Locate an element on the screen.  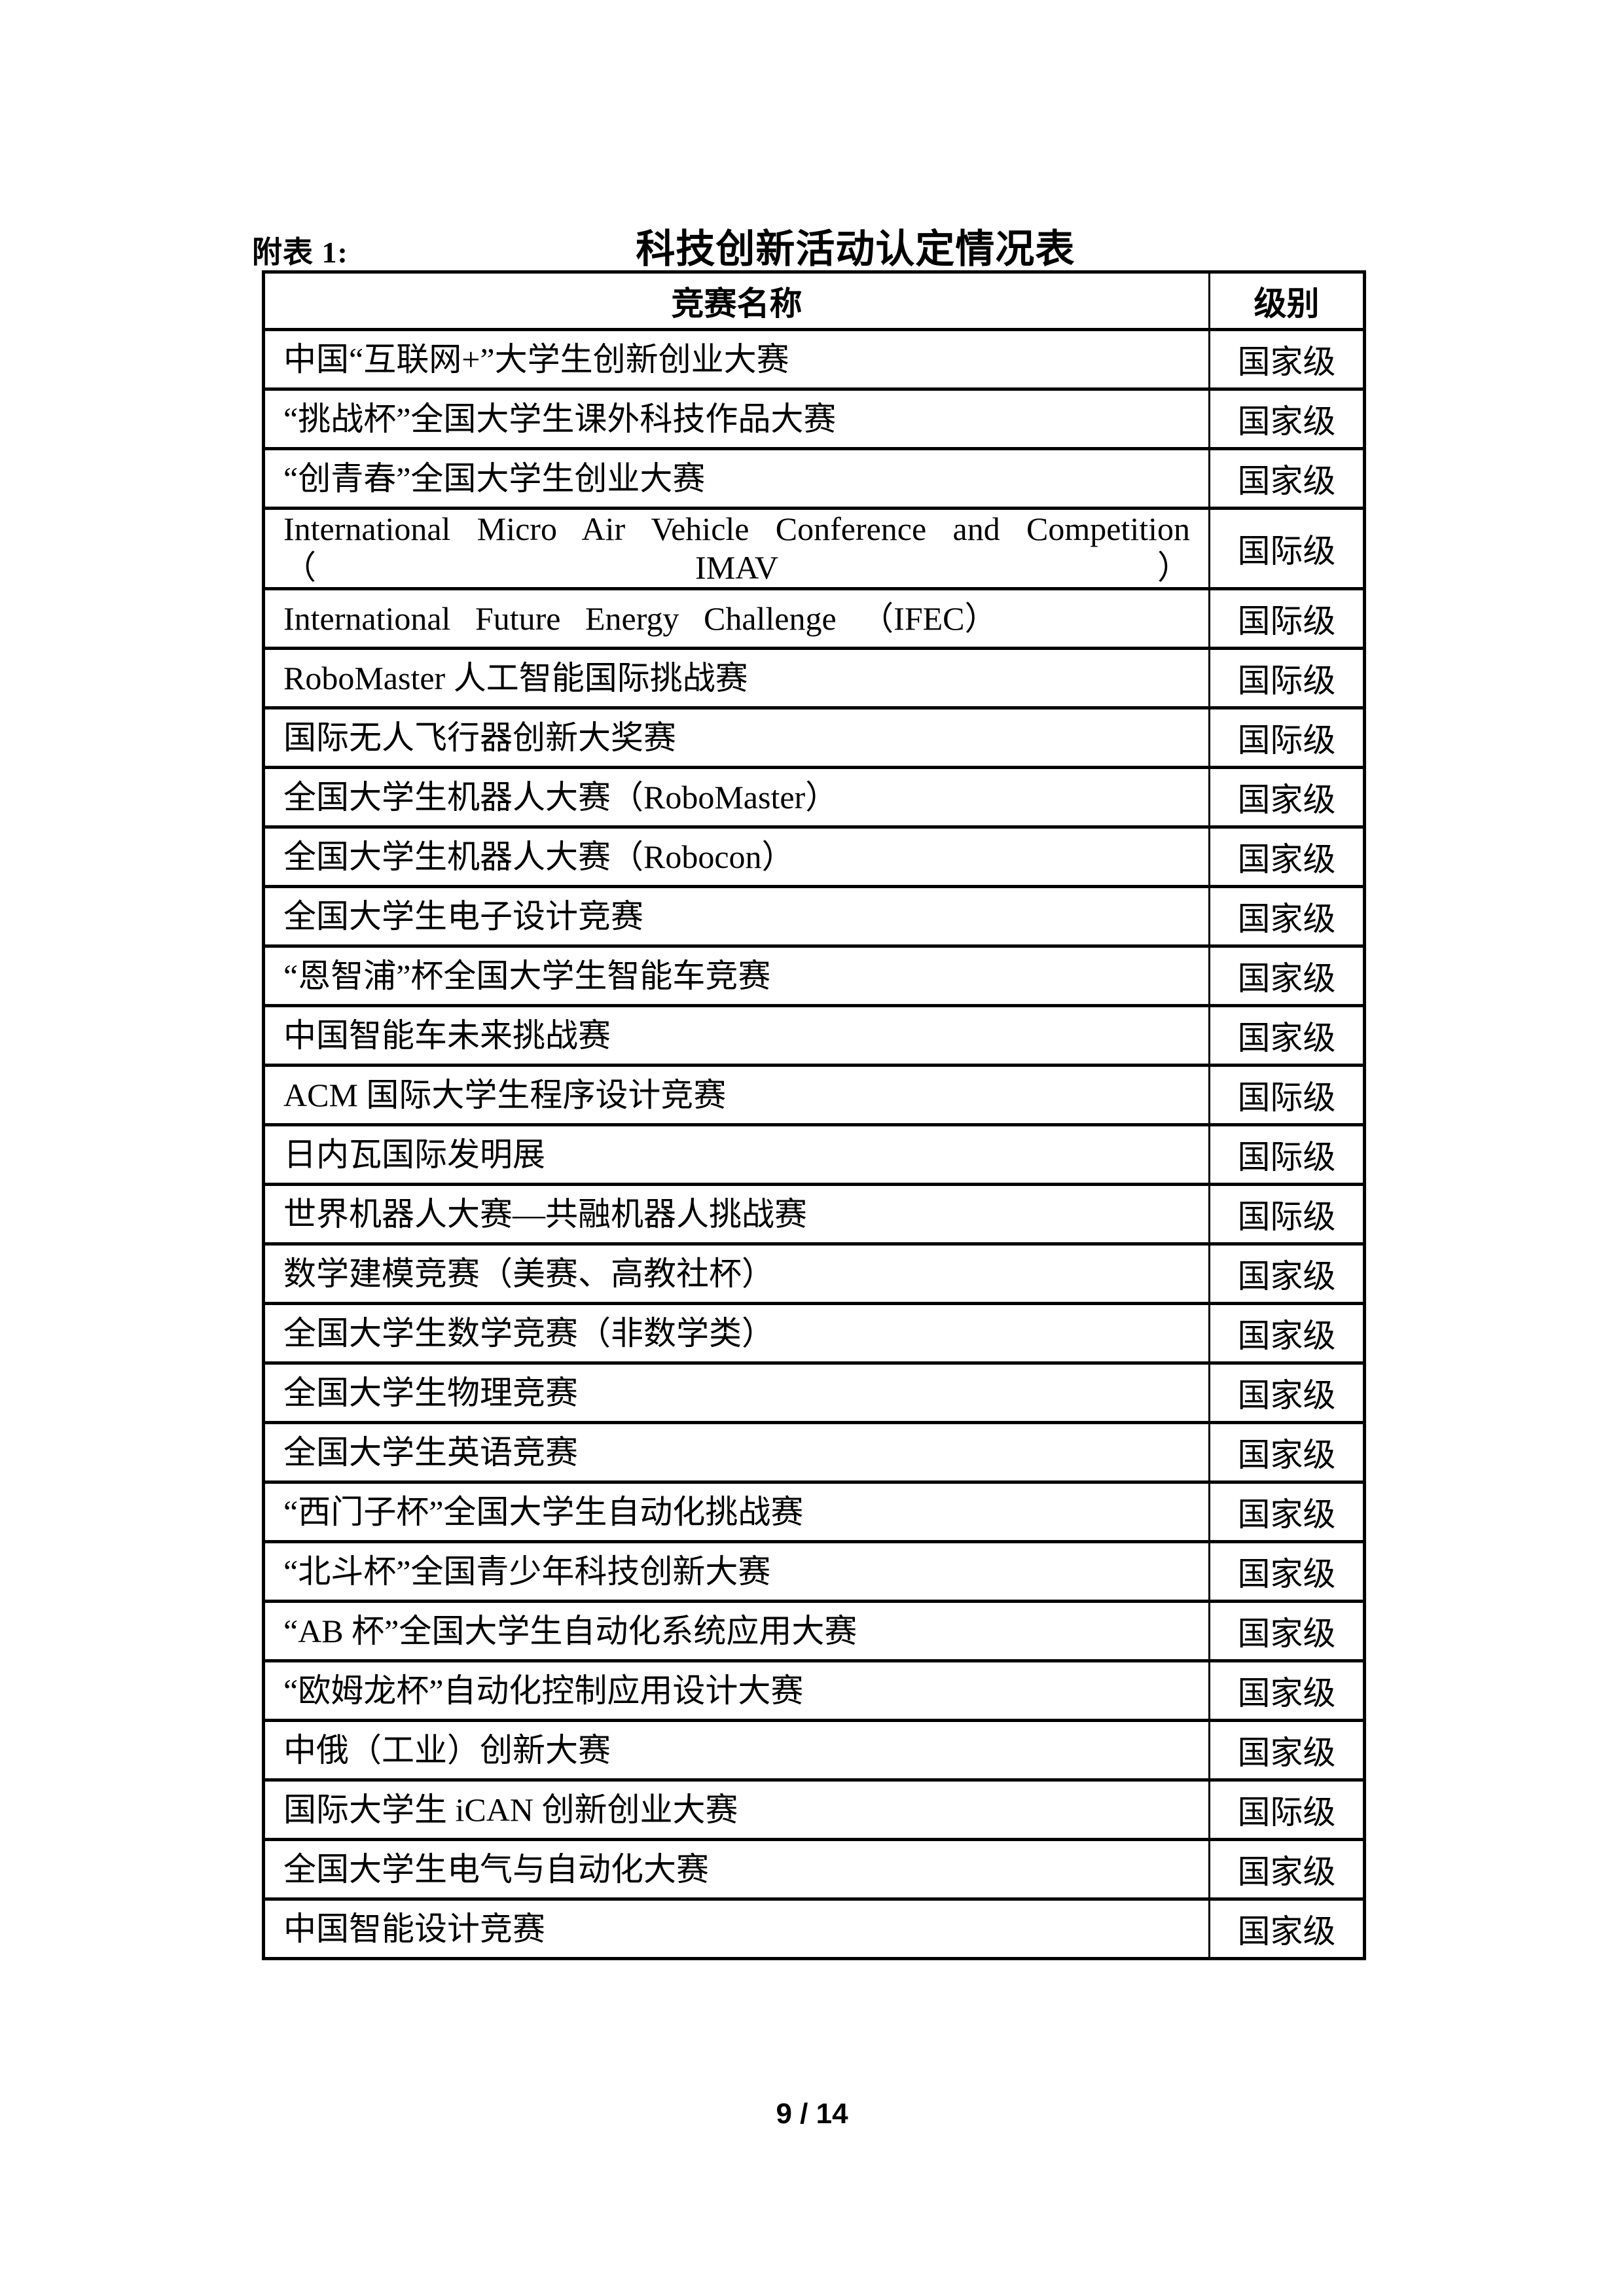
table-row: 全国大学生物理竞赛 国家级 is located at coordinates (813, 1392).